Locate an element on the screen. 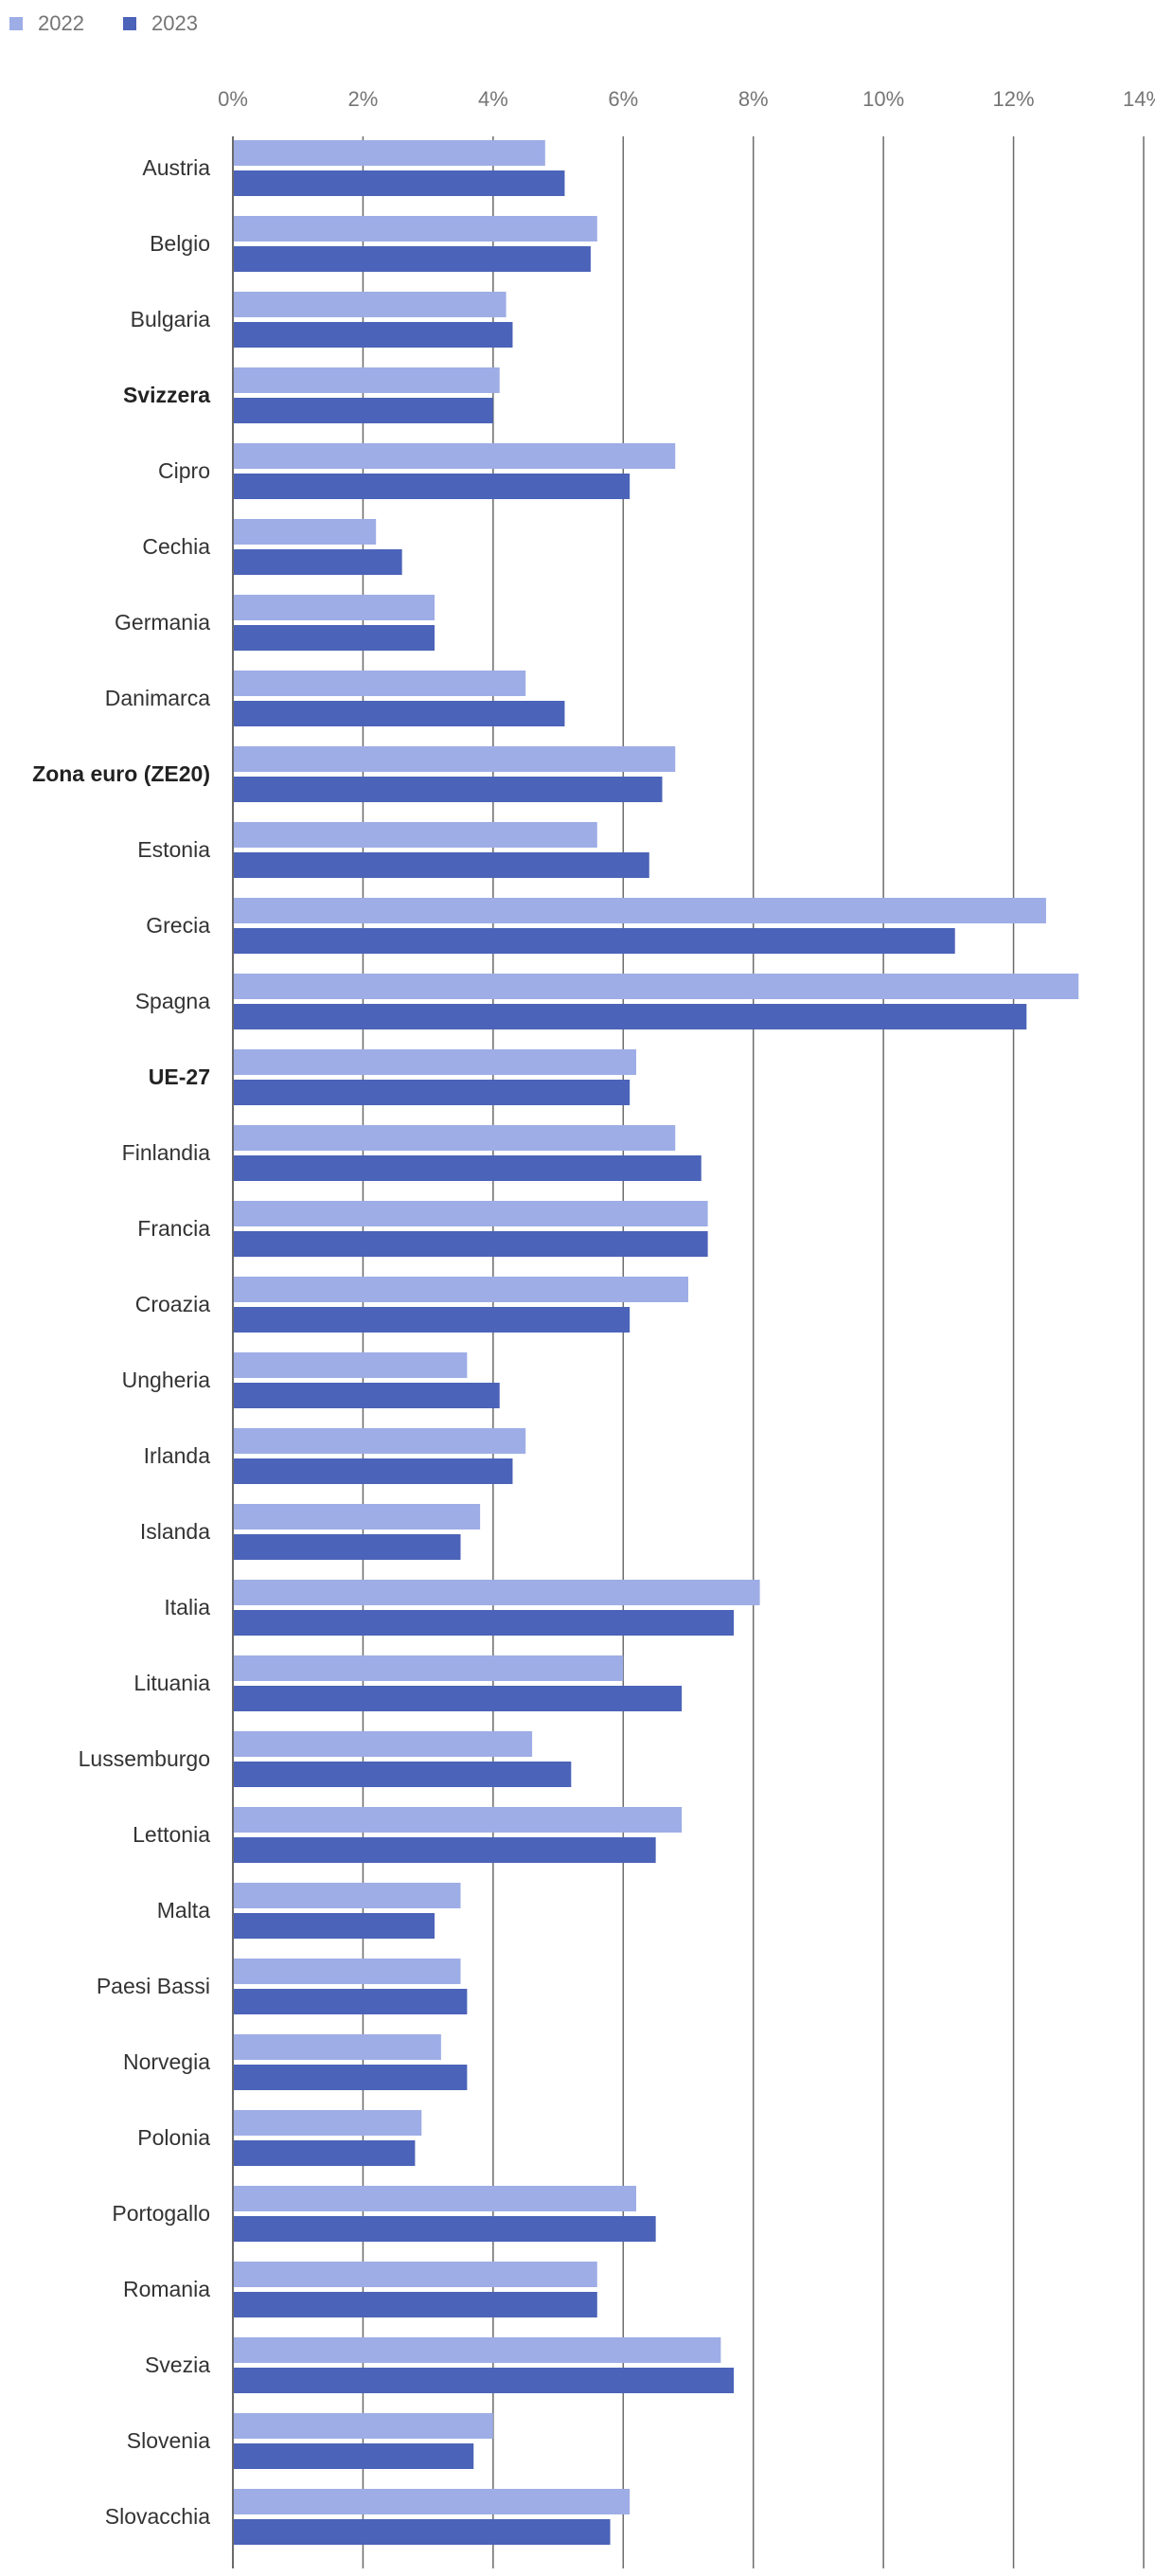  category-label-12: UE-27 is located at coordinates (179, 1076).